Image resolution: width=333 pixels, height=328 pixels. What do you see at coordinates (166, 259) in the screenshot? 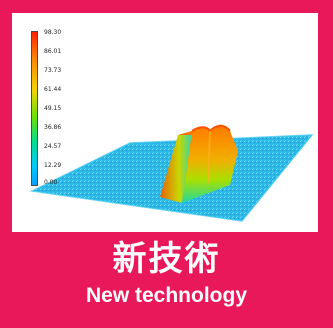
I see `caption-title-ja: 新技術` at bounding box center [166, 259].